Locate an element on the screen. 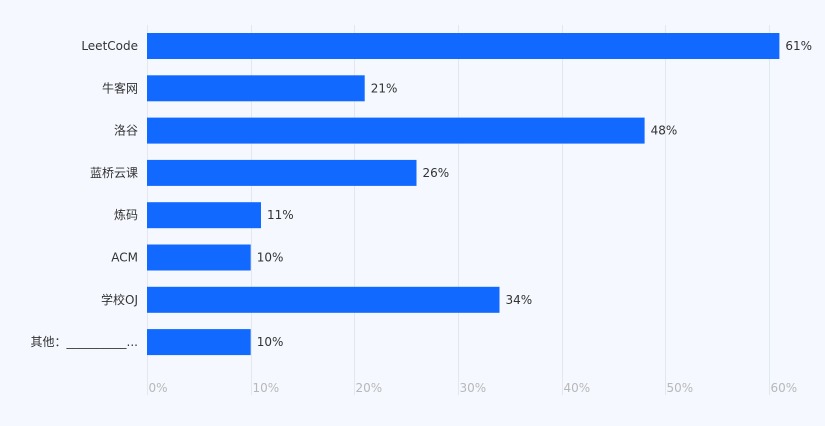 This screenshot has width=825, height=426. value-label: 11% is located at coordinates (280, 215).